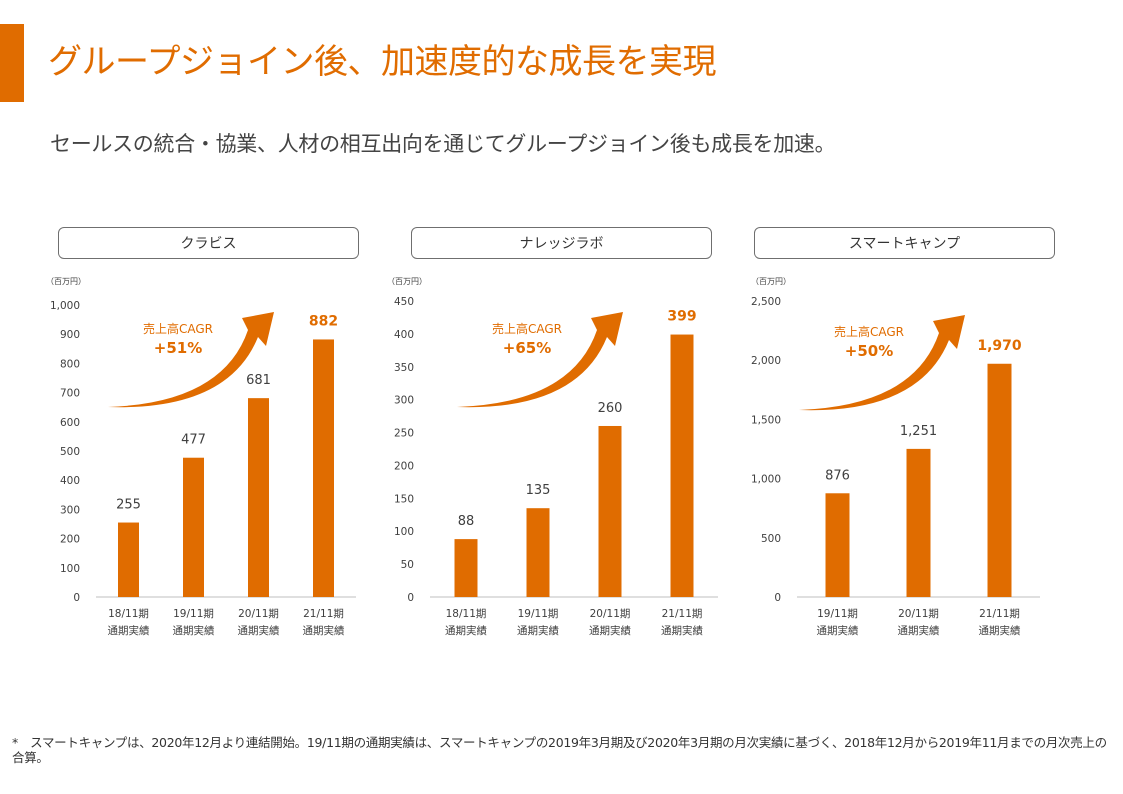 The image size is (1123, 794). I want to click on data-label: 681, so click(258, 380).